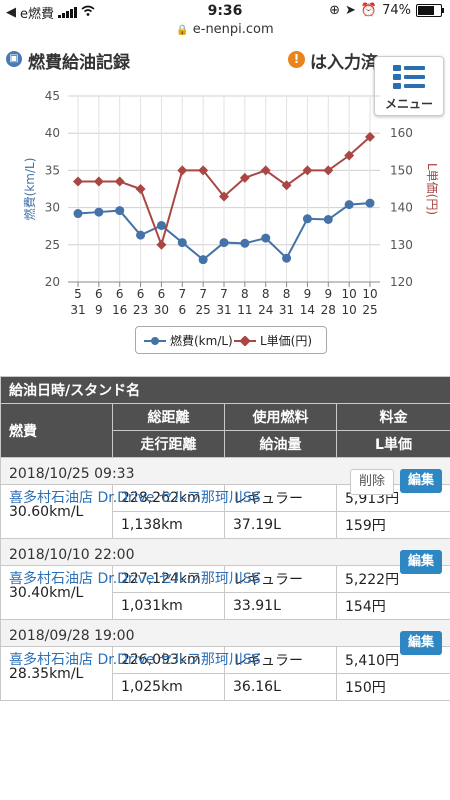  Describe the element at coordinates (273, 340) in the screenshot. I see `legend-item-unit-price: L単価(円)` at that location.